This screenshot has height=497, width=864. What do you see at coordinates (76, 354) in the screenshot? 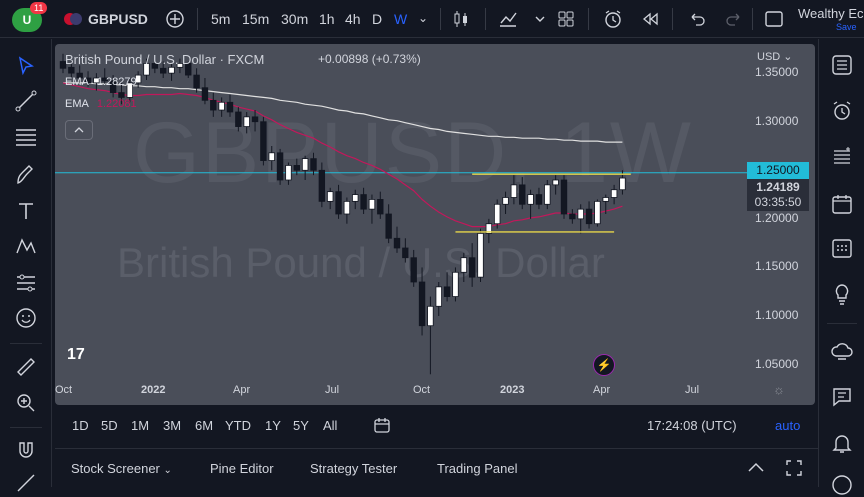
I see `tradingview-logo: 17` at bounding box center [76, 354].